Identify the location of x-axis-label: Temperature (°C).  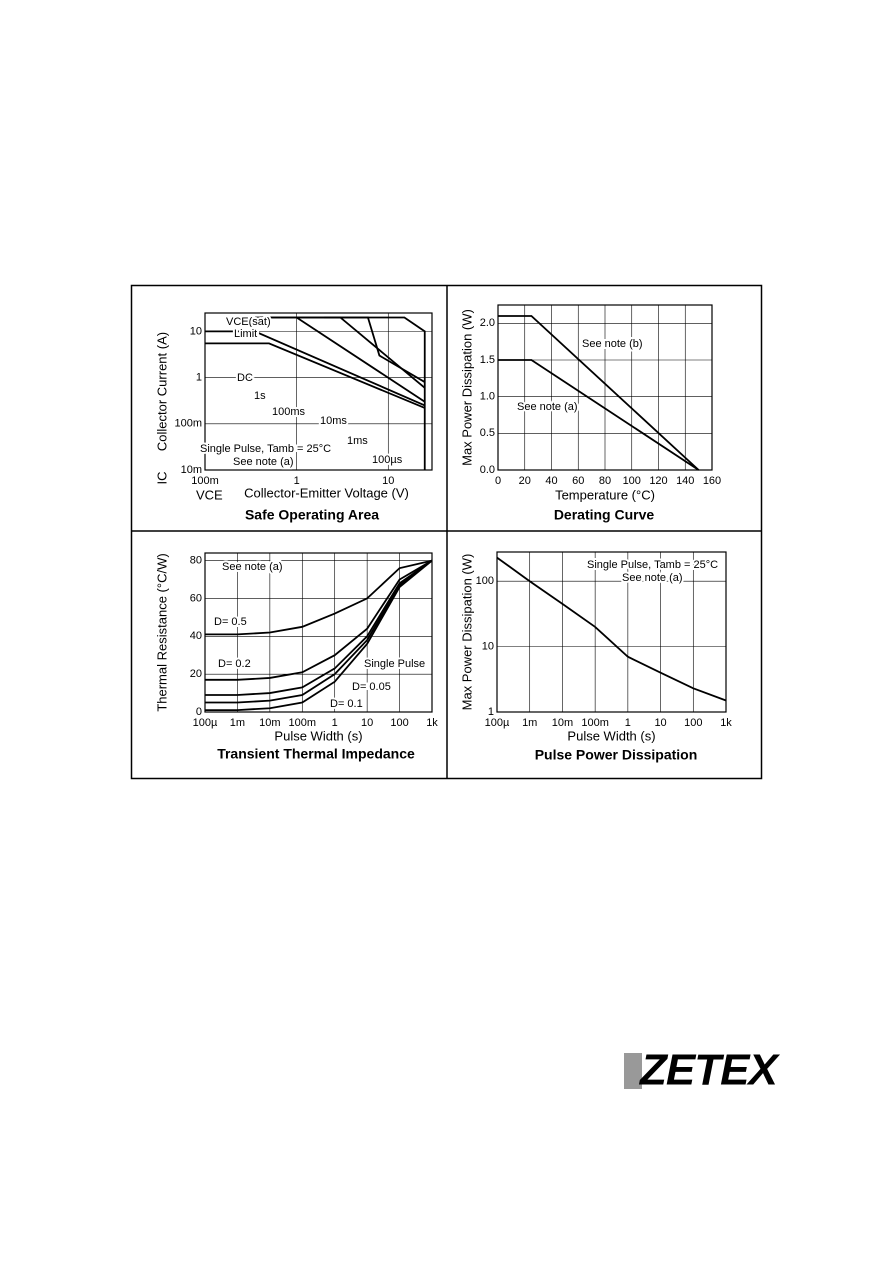
(605, 494).